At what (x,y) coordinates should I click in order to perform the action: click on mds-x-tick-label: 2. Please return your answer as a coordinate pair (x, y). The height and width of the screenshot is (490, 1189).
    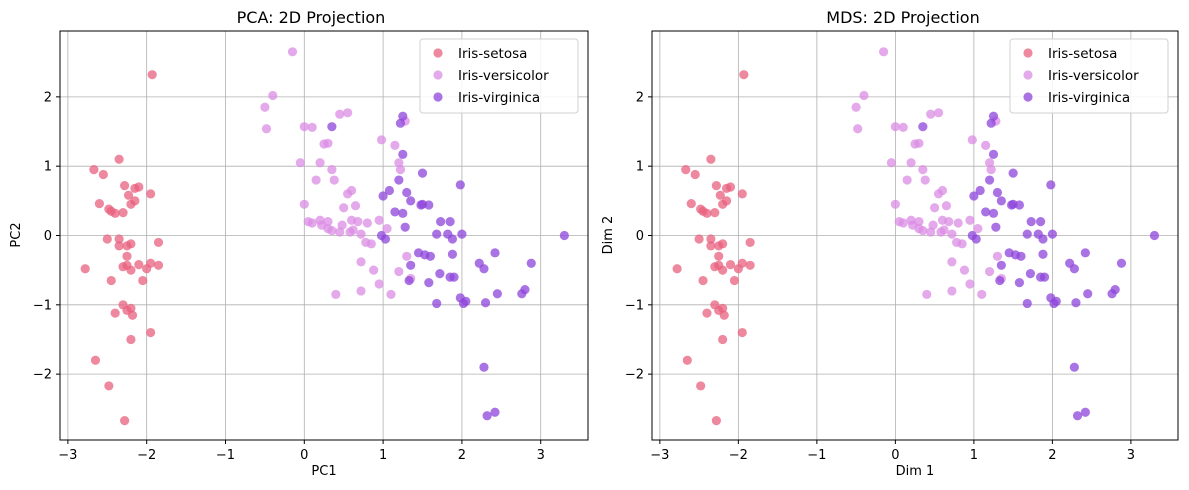
    Looking at the image, I should click on (1052, 455).